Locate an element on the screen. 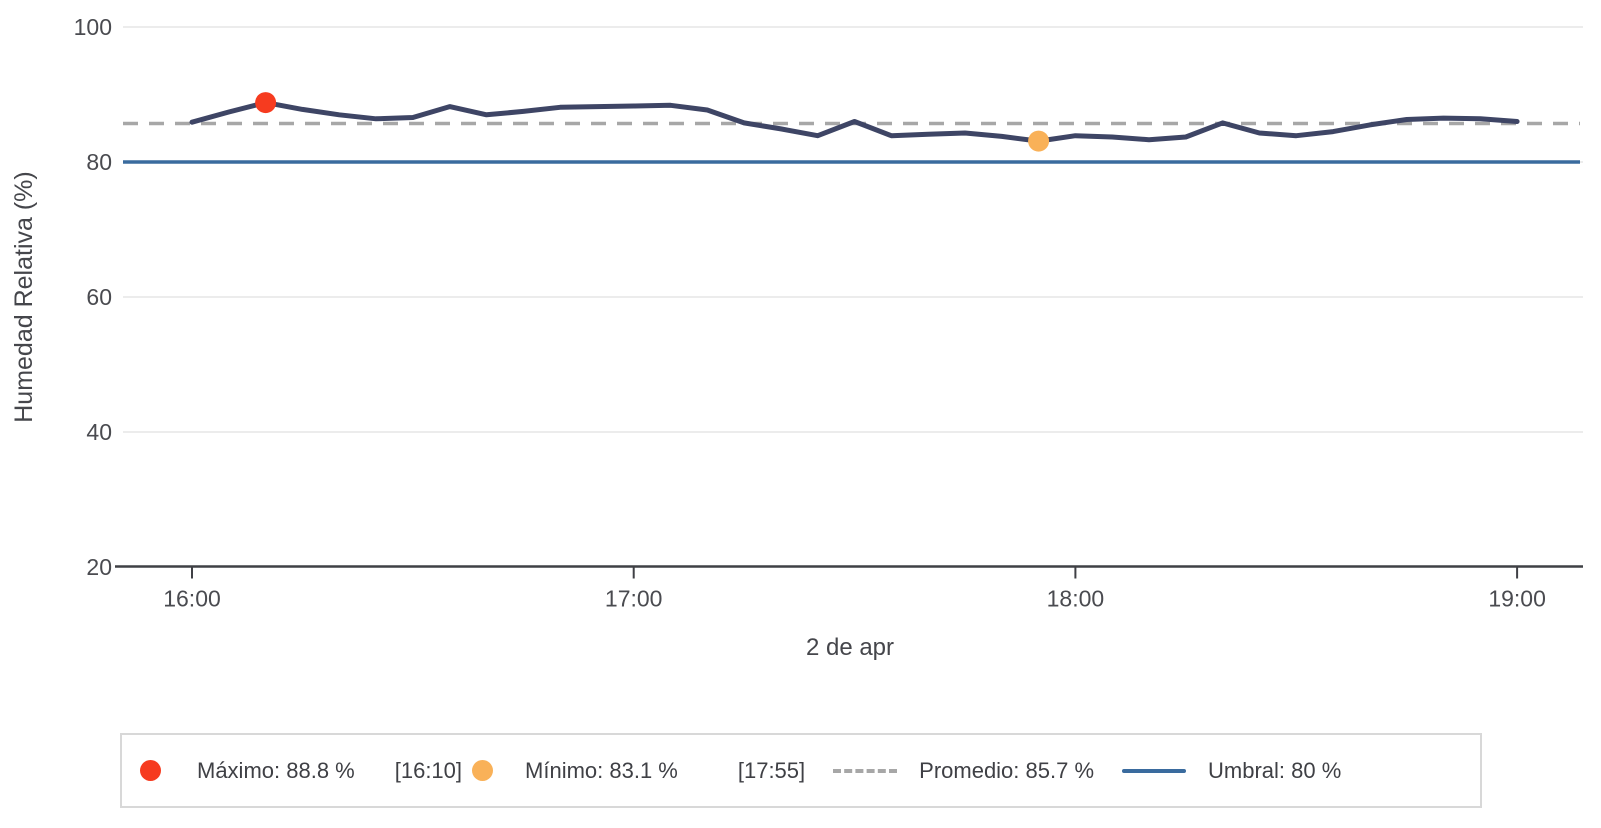 The image size is (1601, 828). x-tick-label: 19:00 is located at coordinates (1517, 599).